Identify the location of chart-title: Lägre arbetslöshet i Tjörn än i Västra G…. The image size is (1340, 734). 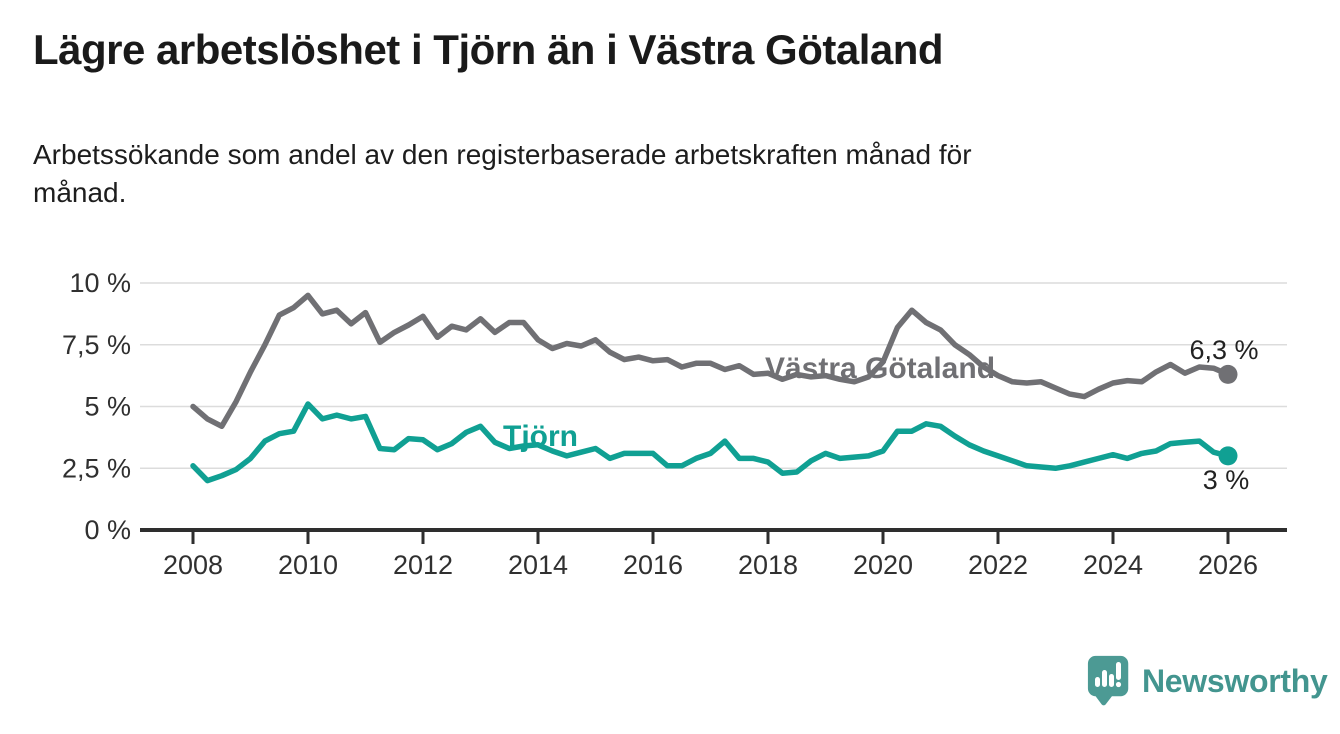
(488, 49).